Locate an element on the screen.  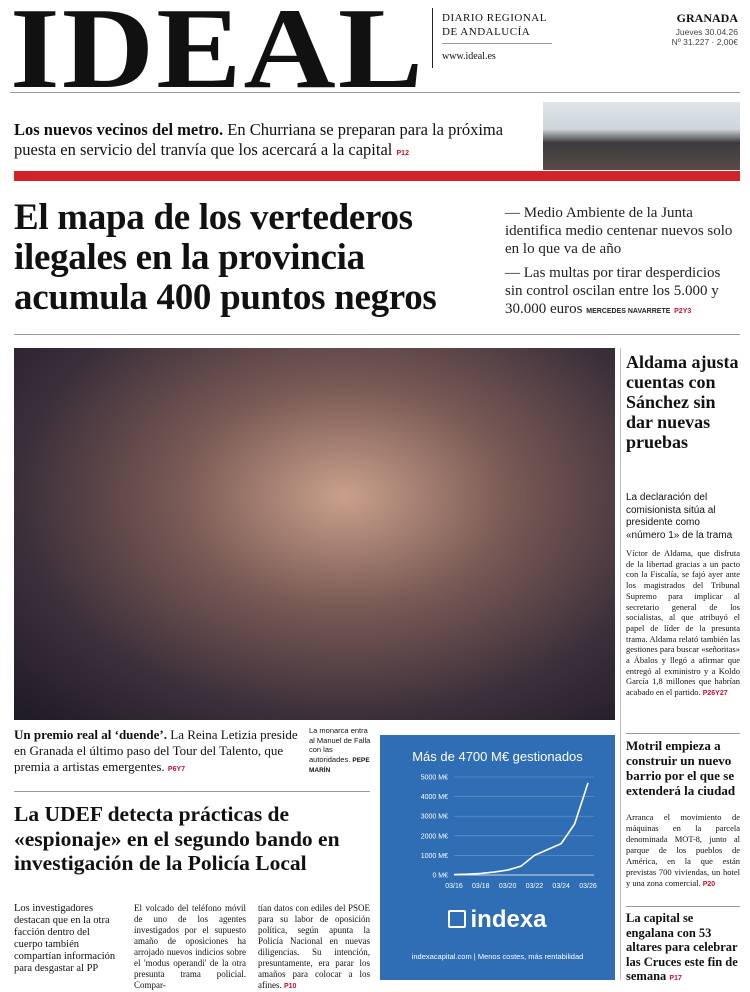
y-tick-label: 3000 M€ is located at coordinates (434, 817).